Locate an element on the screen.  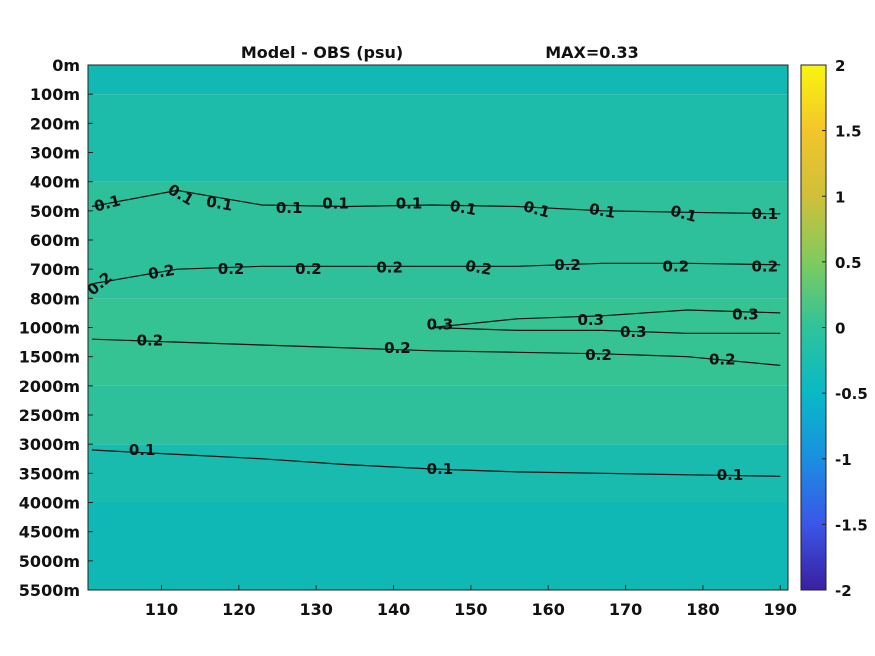
y-tick-label: 3500m is located at coordinates (49, 473).